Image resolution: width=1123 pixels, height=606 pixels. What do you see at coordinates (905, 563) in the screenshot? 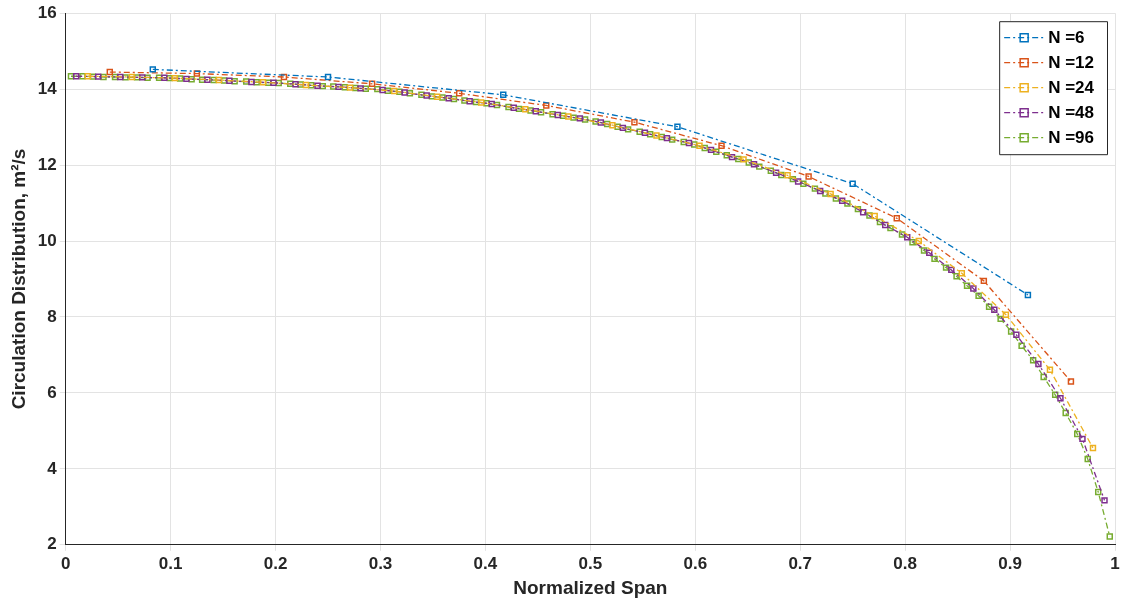
I see `x-tick-label: 0.8` at bounding box center [905, 563].